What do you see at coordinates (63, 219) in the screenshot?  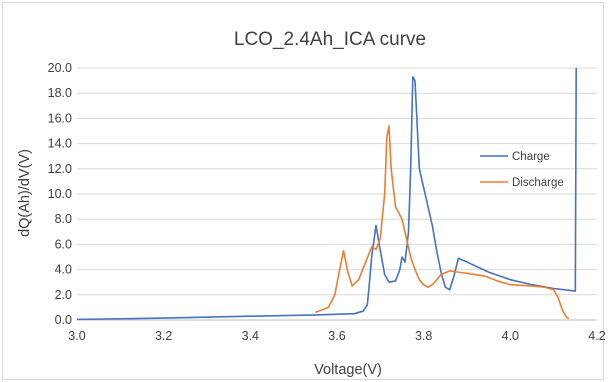 I see `y-tick-label: 8.0` at bounding box center [63, 219].